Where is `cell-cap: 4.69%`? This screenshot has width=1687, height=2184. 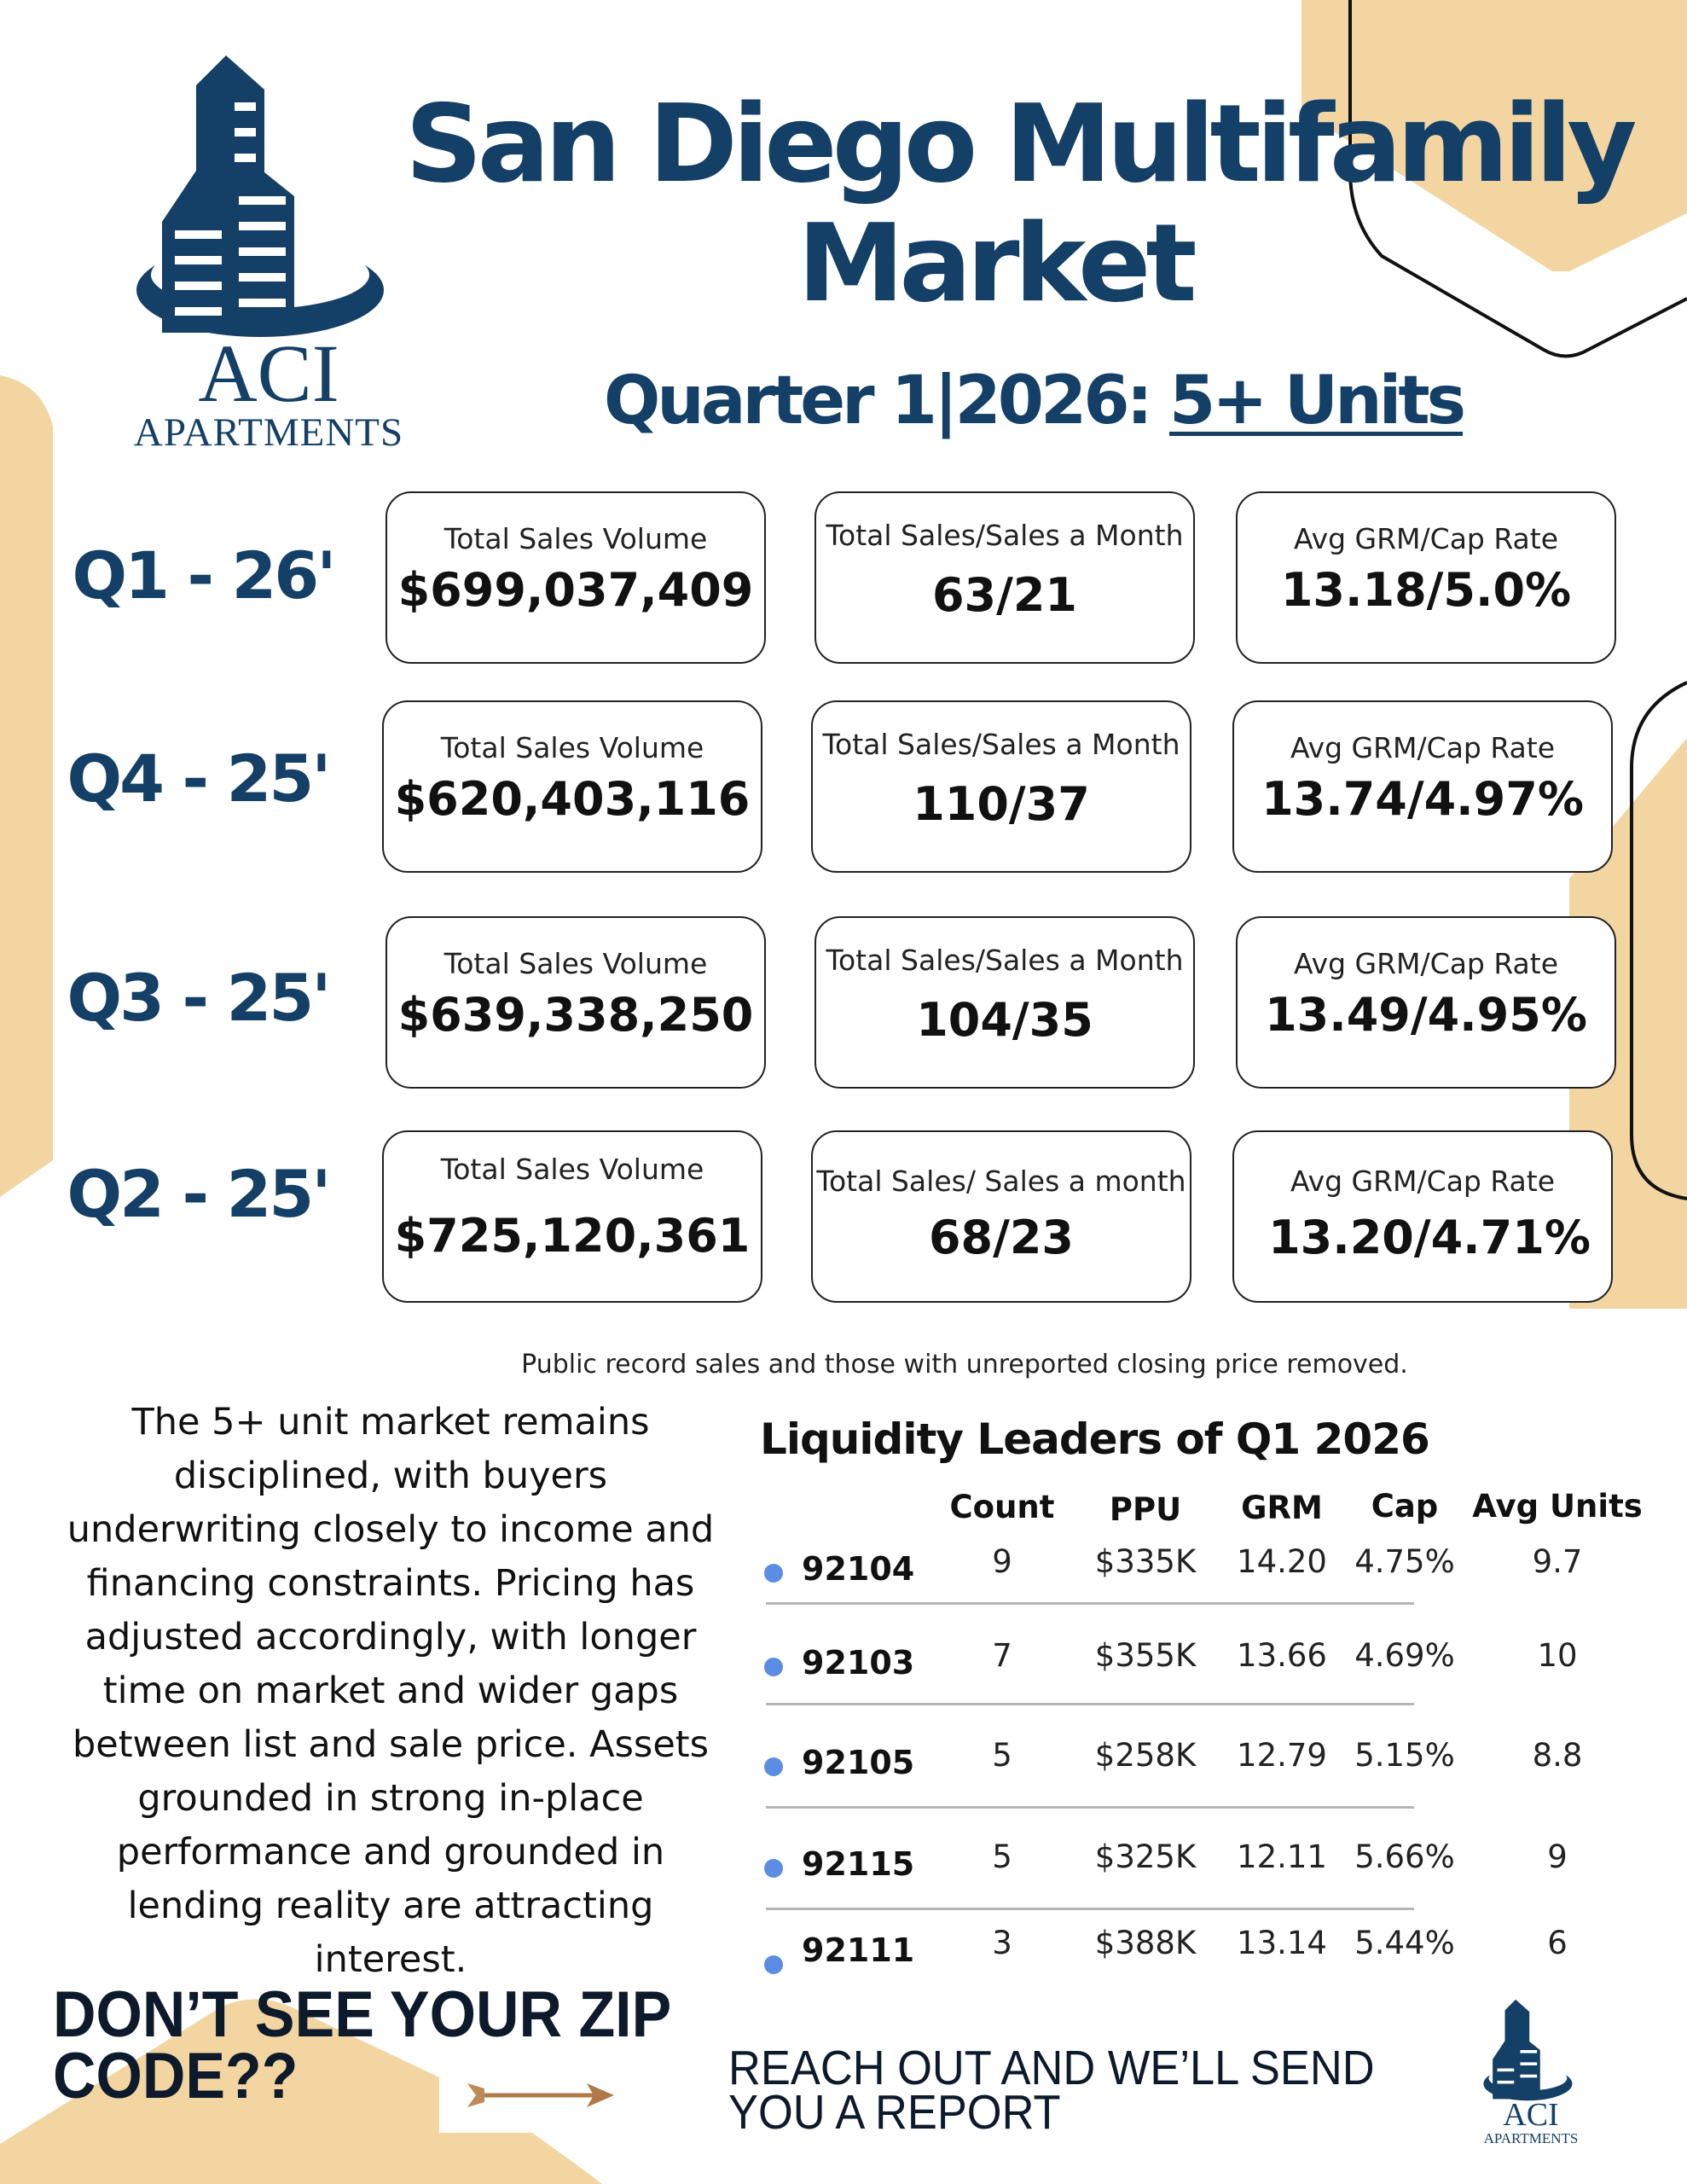
cell-cap: 4.69% is located at coordinates (1405, 1655).